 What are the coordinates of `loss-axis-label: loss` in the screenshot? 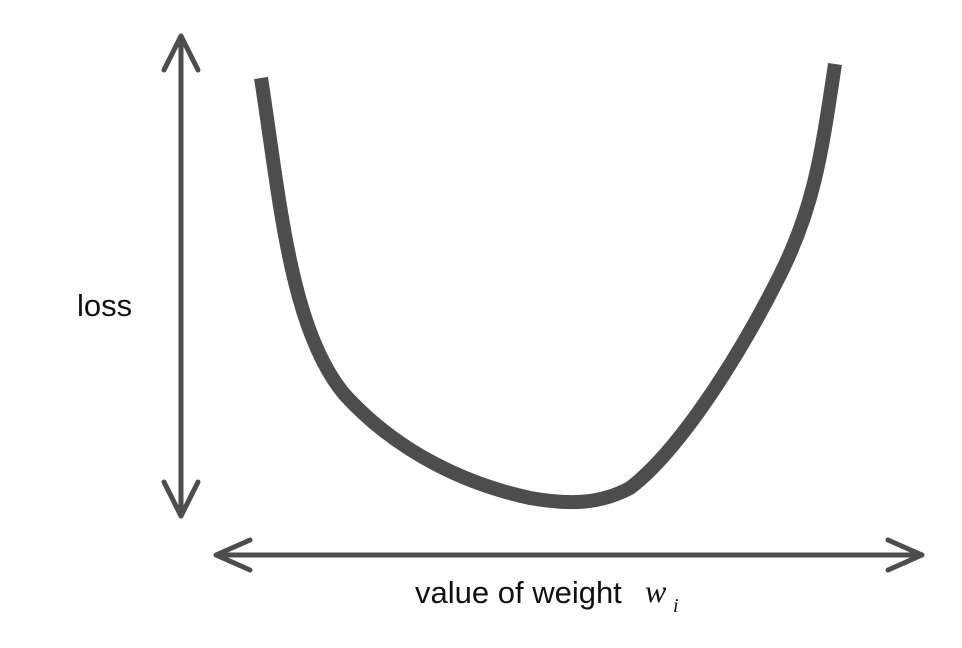 It's located at (104, 305).